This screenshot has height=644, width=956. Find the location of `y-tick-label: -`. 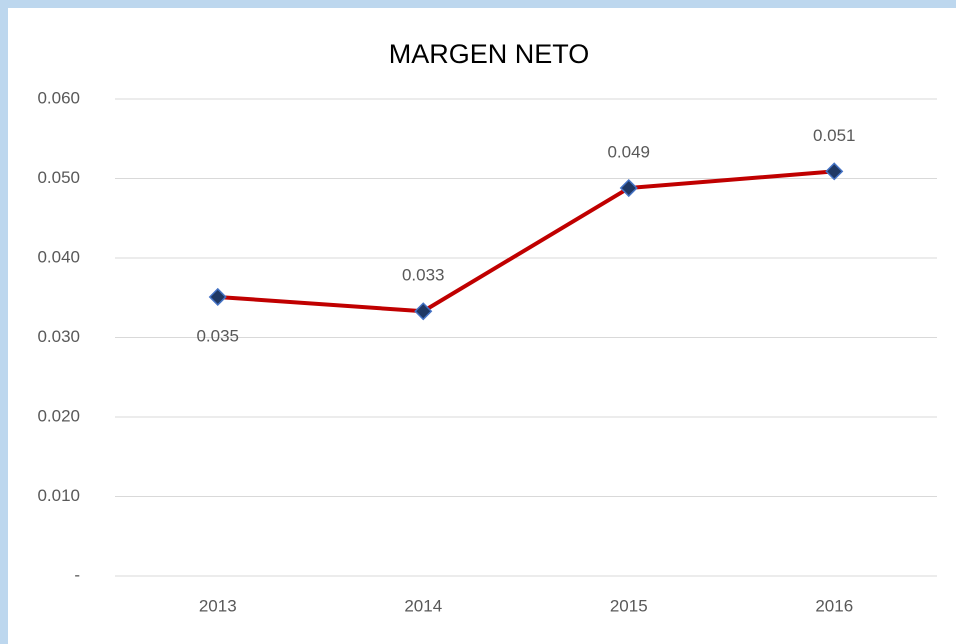

y-tick-label: - is located at coordinates (77, 574).